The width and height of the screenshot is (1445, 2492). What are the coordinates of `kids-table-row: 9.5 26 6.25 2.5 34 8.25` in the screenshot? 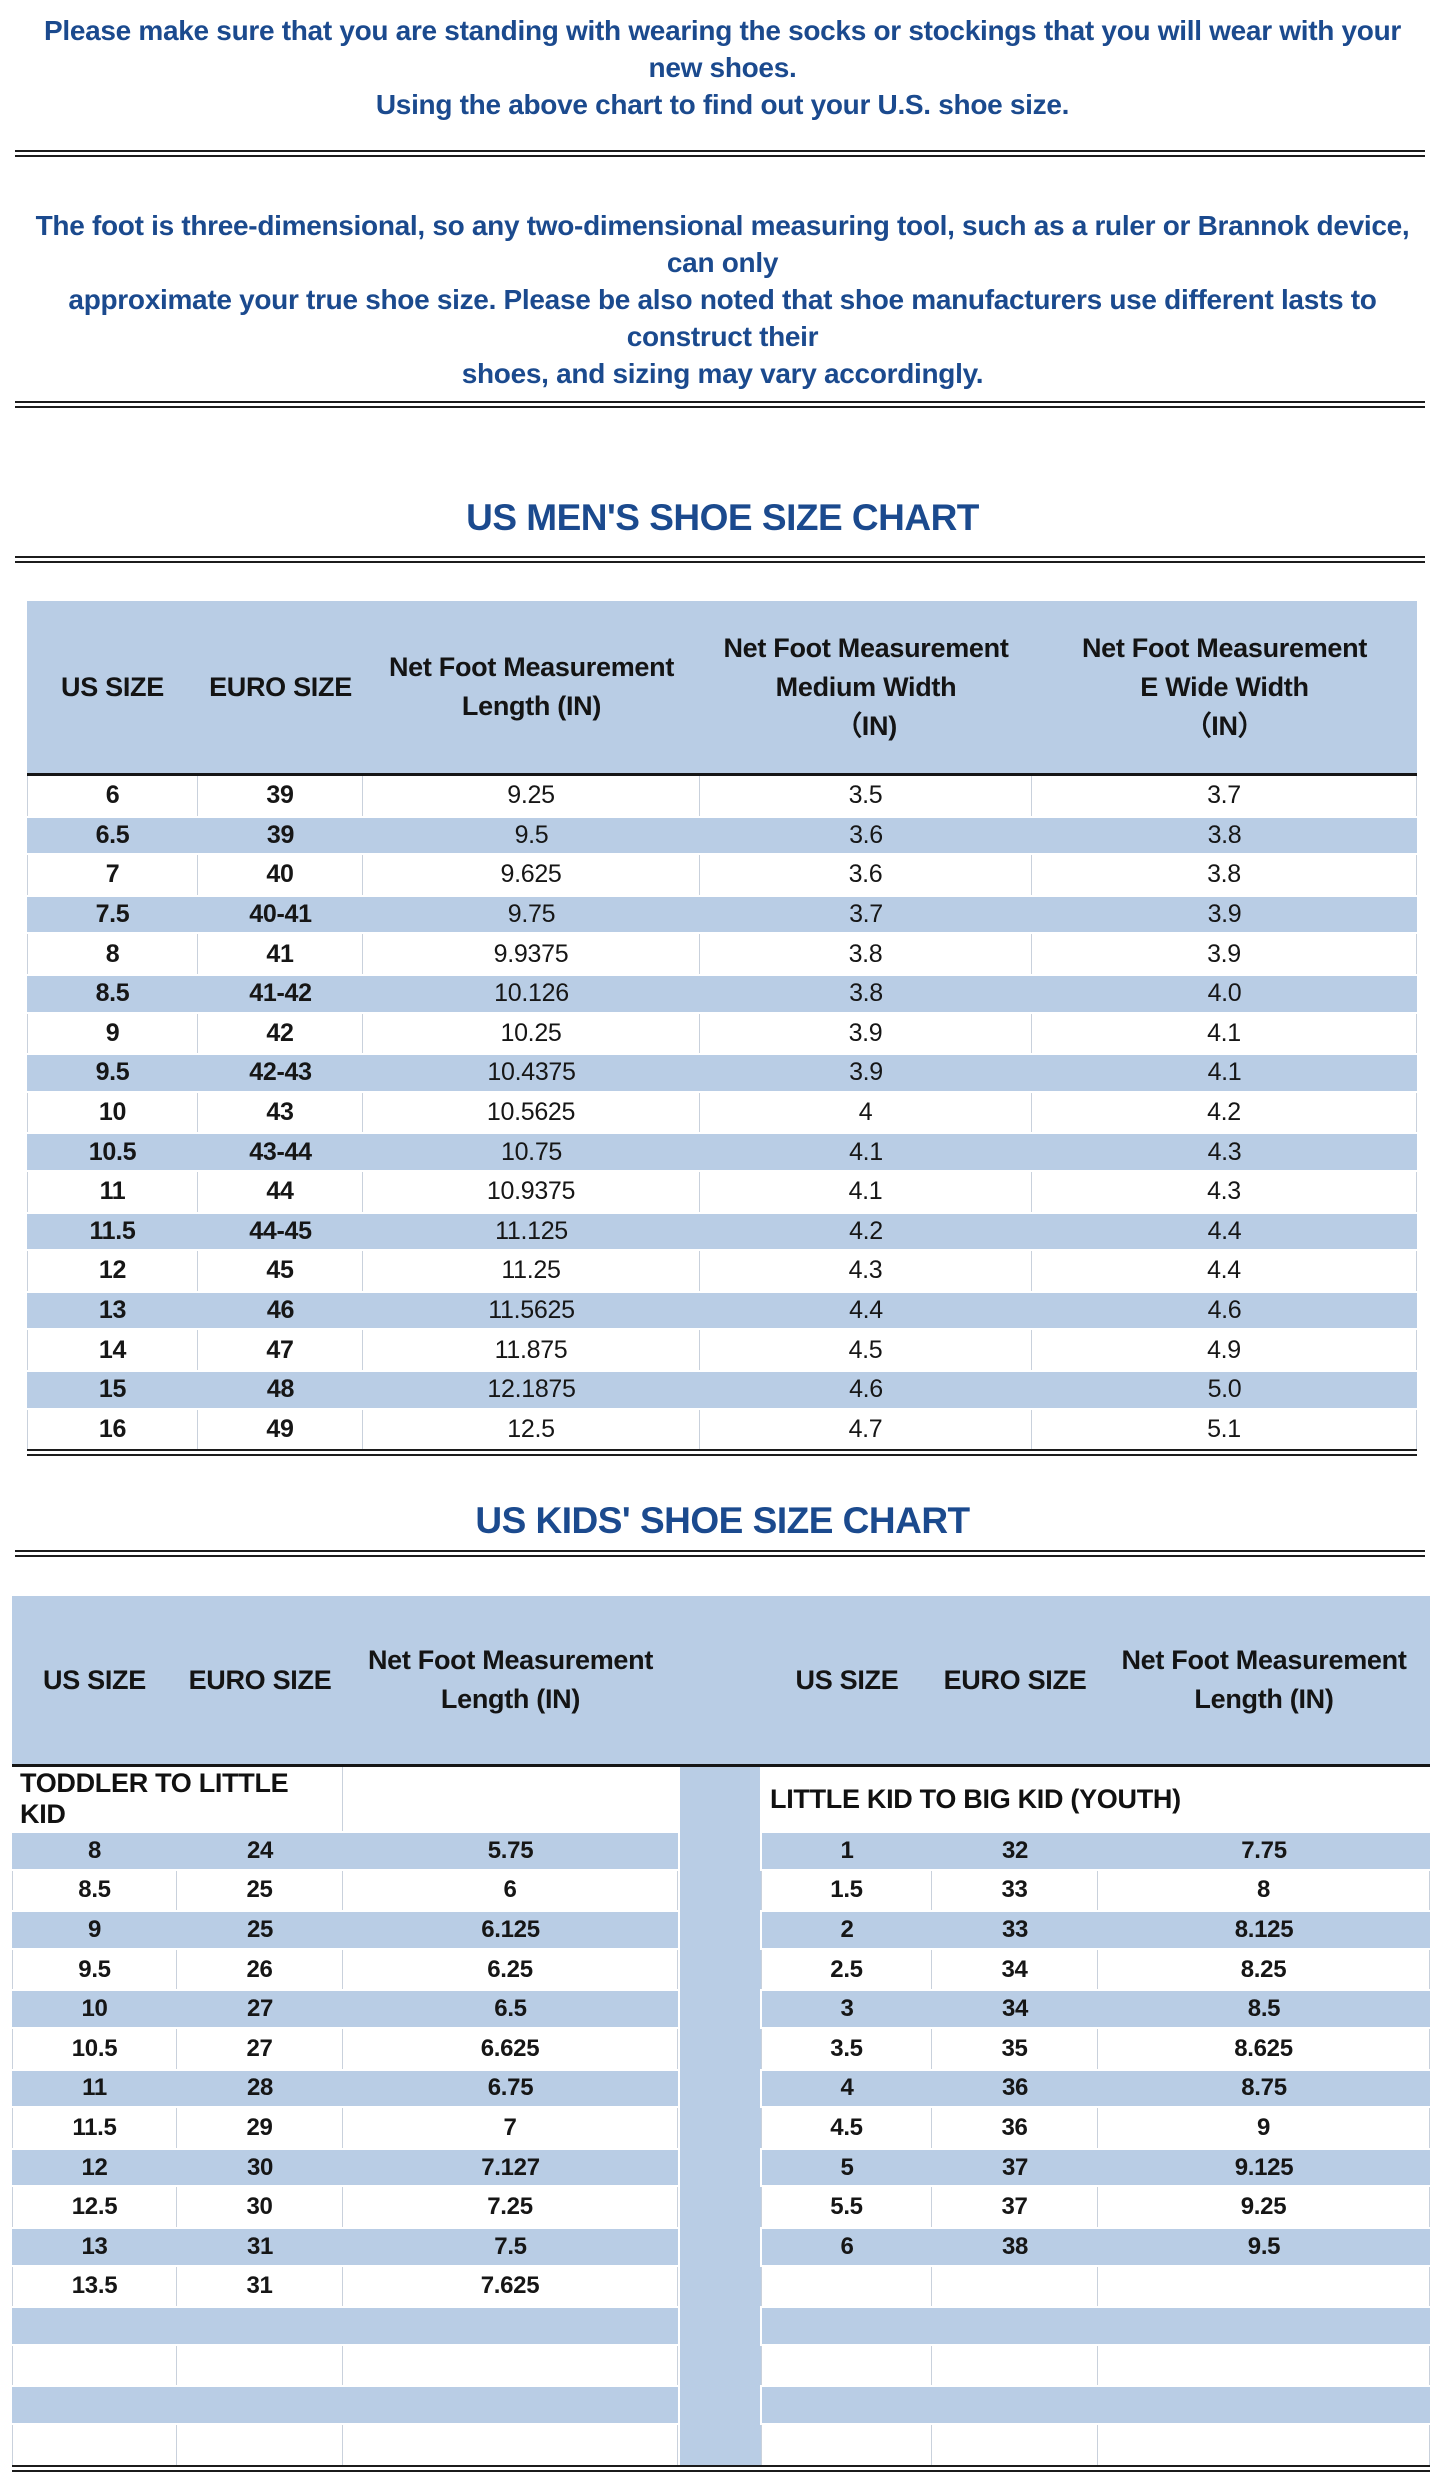 It's located at (721, 1969).